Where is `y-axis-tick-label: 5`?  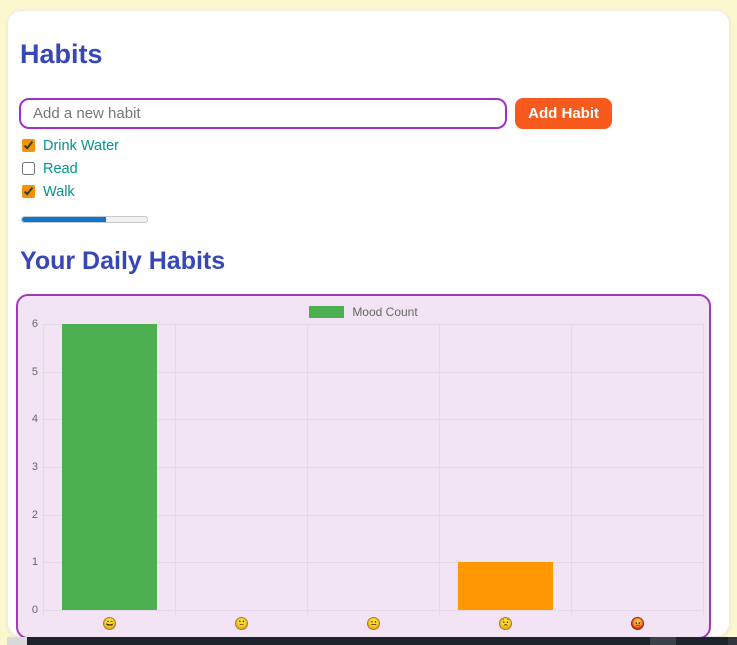
y-axis-tick-label: 5 is located at coordinates (34, 371).